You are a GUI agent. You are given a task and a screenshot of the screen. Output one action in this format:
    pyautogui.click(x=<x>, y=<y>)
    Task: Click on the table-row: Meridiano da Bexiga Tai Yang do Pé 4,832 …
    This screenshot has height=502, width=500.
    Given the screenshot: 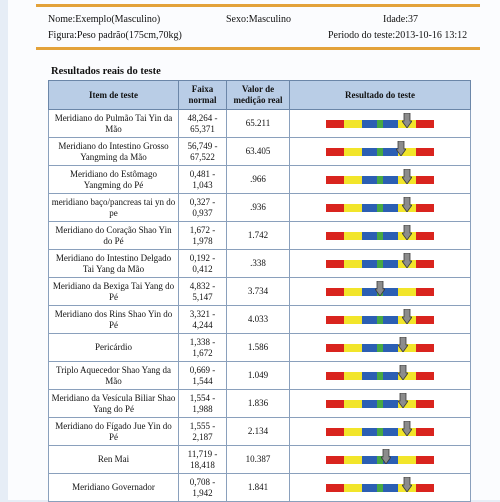 What is the action you would take?
    pyautogui.click(x=259, y=291)
    